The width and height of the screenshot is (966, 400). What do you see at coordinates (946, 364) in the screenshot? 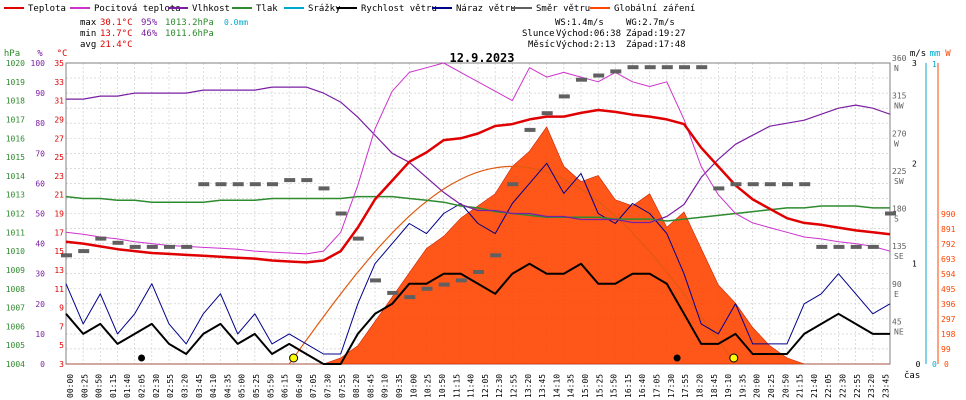
I see `axis-tick-wm2-zero: 0` at bounding box center [946, 364].